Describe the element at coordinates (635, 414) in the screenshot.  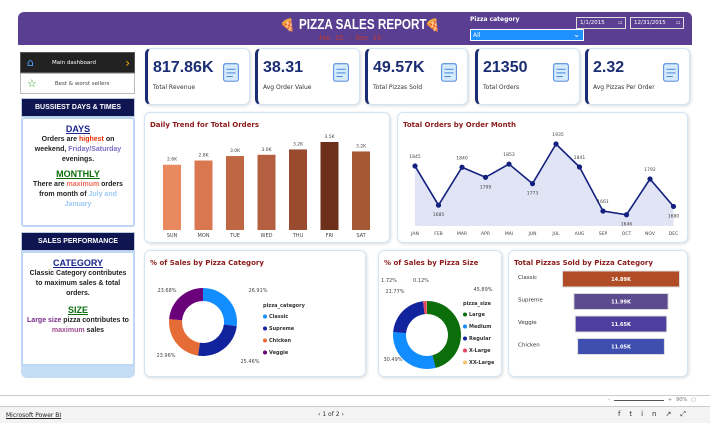
I see `twitter-icon: t` at that location.